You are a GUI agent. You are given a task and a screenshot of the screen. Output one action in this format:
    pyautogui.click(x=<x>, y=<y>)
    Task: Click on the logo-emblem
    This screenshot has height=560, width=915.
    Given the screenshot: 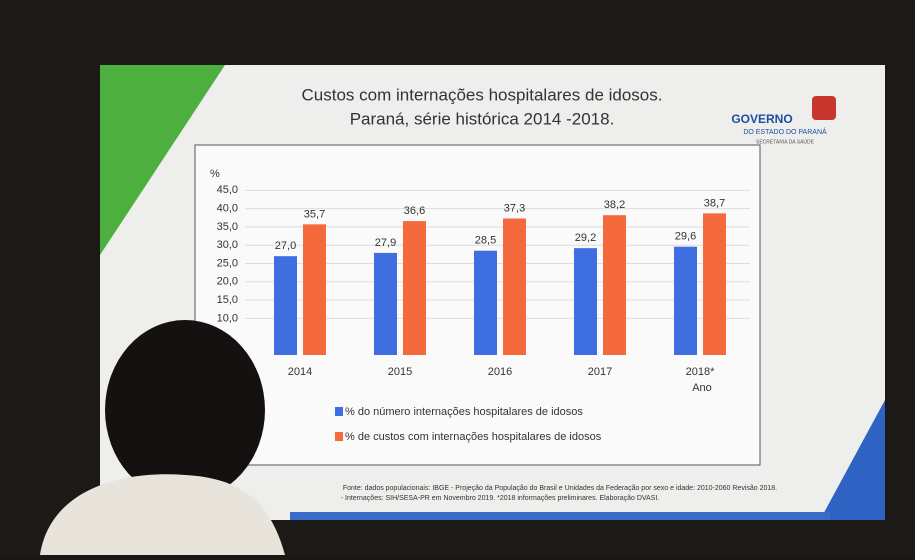 What is the action you would take?
    pyautogui.click(x=824, y=108)
    